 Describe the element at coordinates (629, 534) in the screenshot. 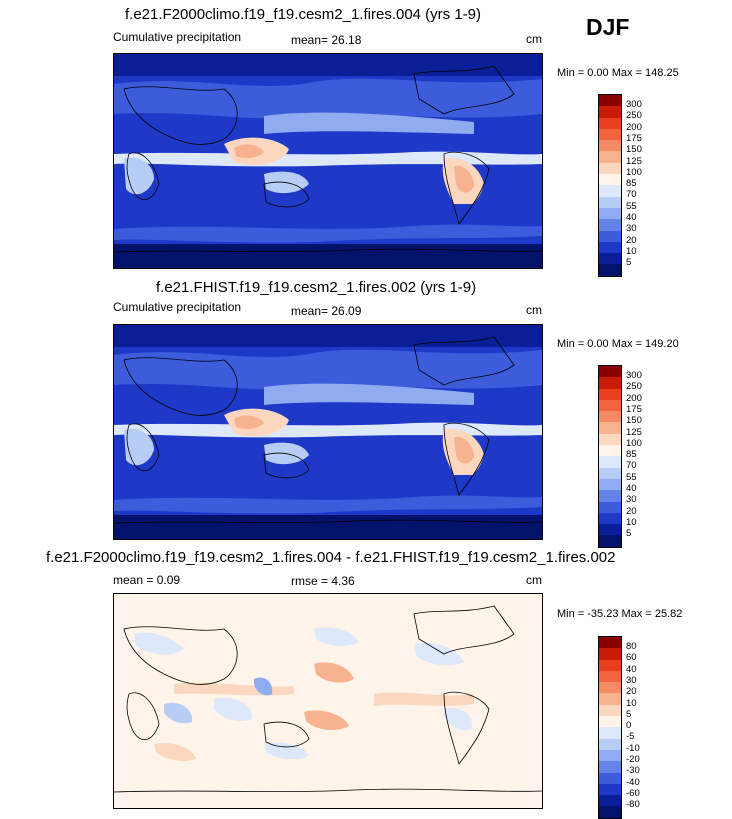

I see `panel2-colorbar-tick: 5` at that location.